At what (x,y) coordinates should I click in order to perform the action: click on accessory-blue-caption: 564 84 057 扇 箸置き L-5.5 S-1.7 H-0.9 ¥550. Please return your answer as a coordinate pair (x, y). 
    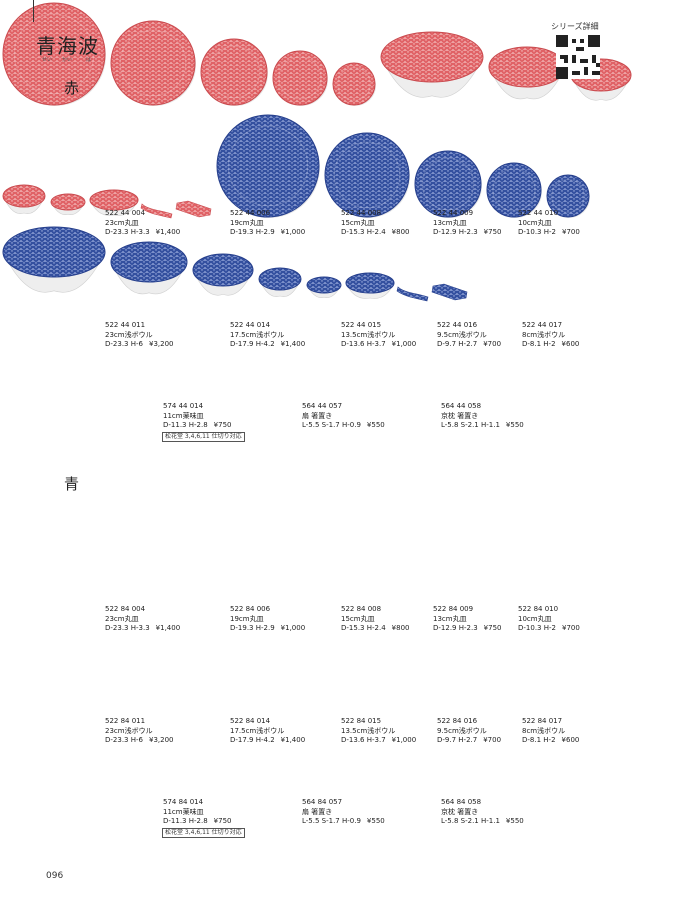
    Looking at the image, I should click on (343, 812).